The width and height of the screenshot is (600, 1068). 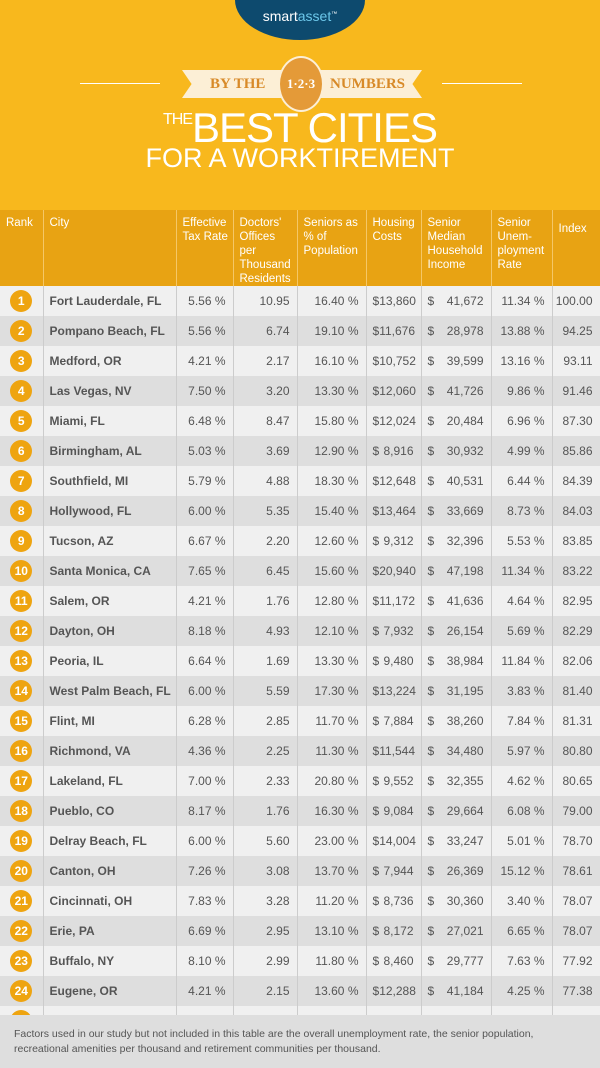 What do you see at coordinates (332, 571) in the screenshot?
I see `cell-seniors-pct: 15.60 %` at bounding box center [332, 571].